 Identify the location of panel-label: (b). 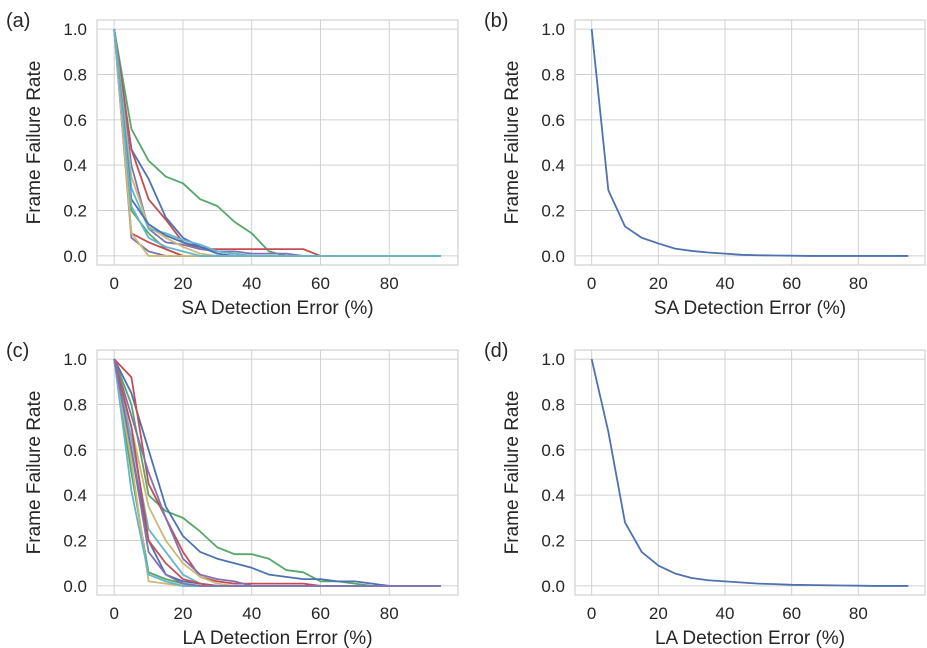
(496, 21).